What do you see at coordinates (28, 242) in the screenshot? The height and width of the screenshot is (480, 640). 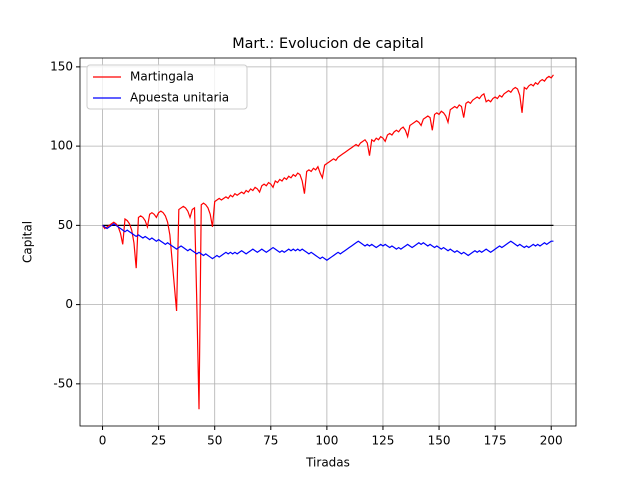 I see `y-axis-label: Capital` at bounding box center [28, 242].